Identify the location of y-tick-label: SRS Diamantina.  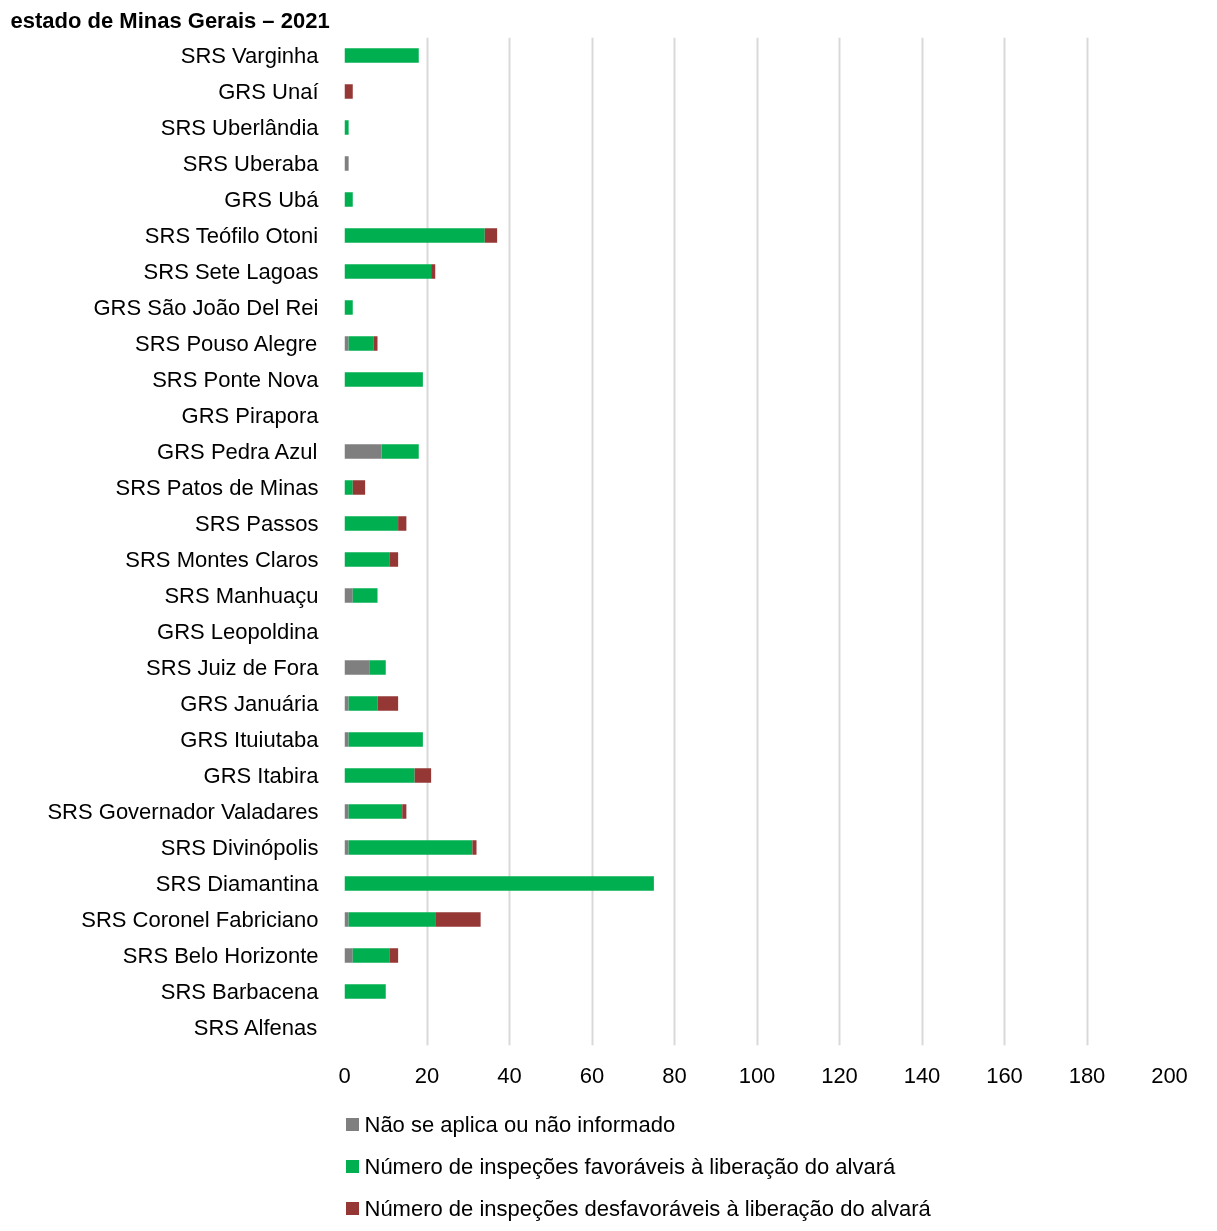
(237, 883).